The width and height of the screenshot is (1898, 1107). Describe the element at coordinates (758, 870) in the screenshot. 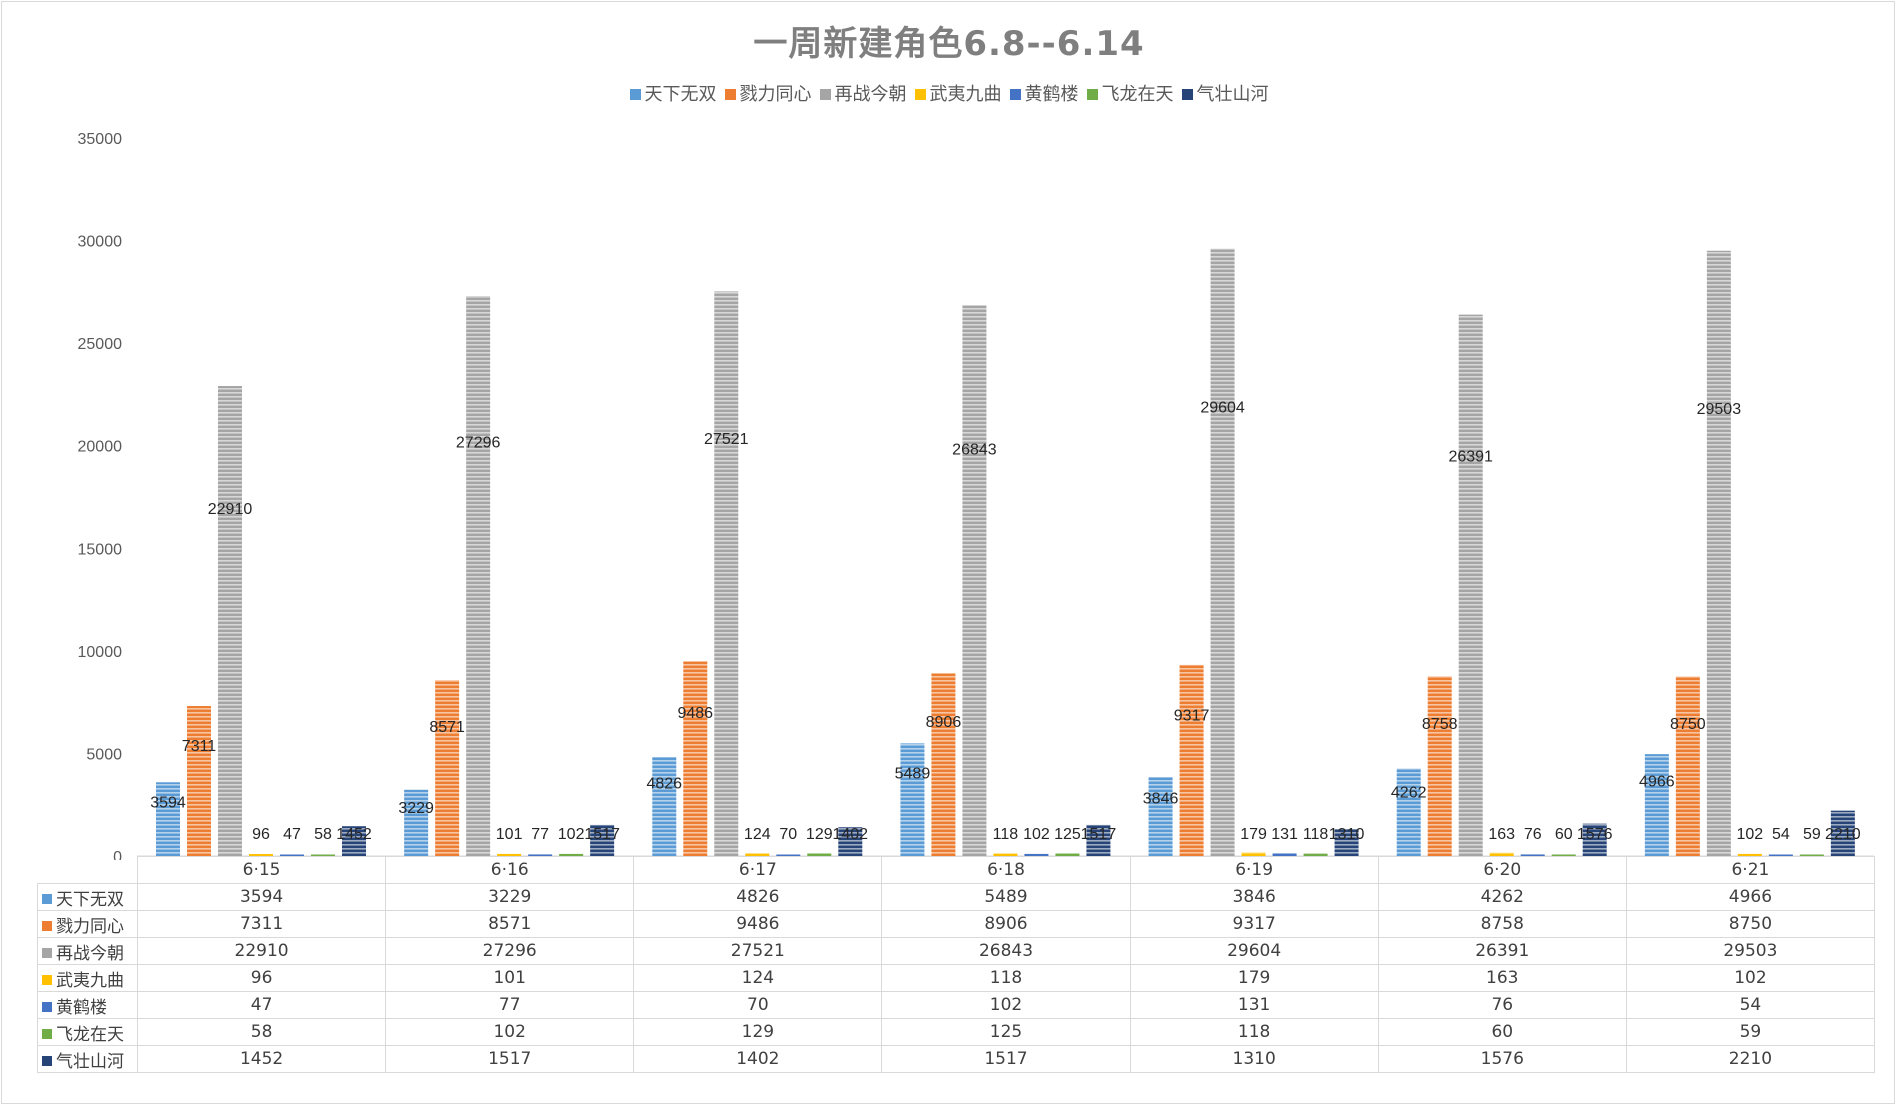

I see `category-label: 6·17` at that location.